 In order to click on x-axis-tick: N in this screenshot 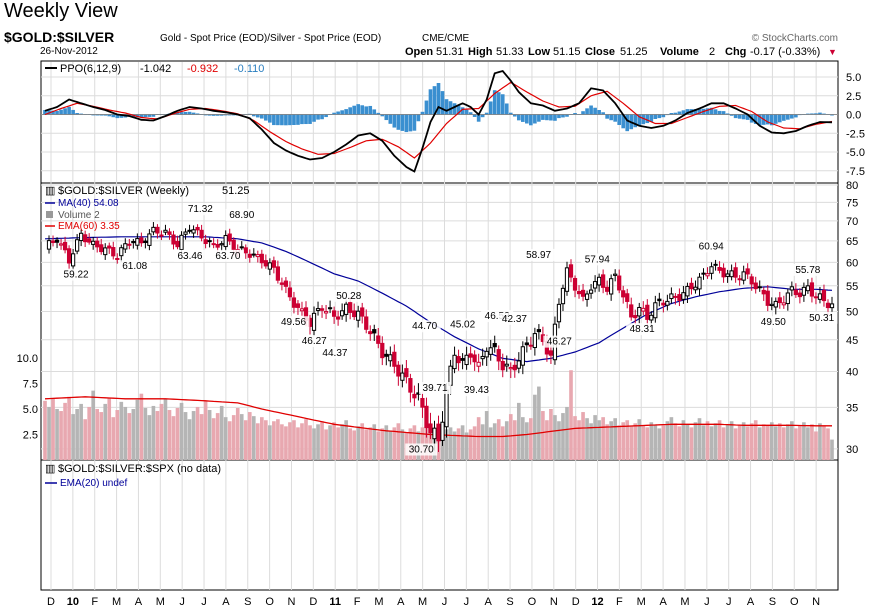, I will do `click(291, 602)`.